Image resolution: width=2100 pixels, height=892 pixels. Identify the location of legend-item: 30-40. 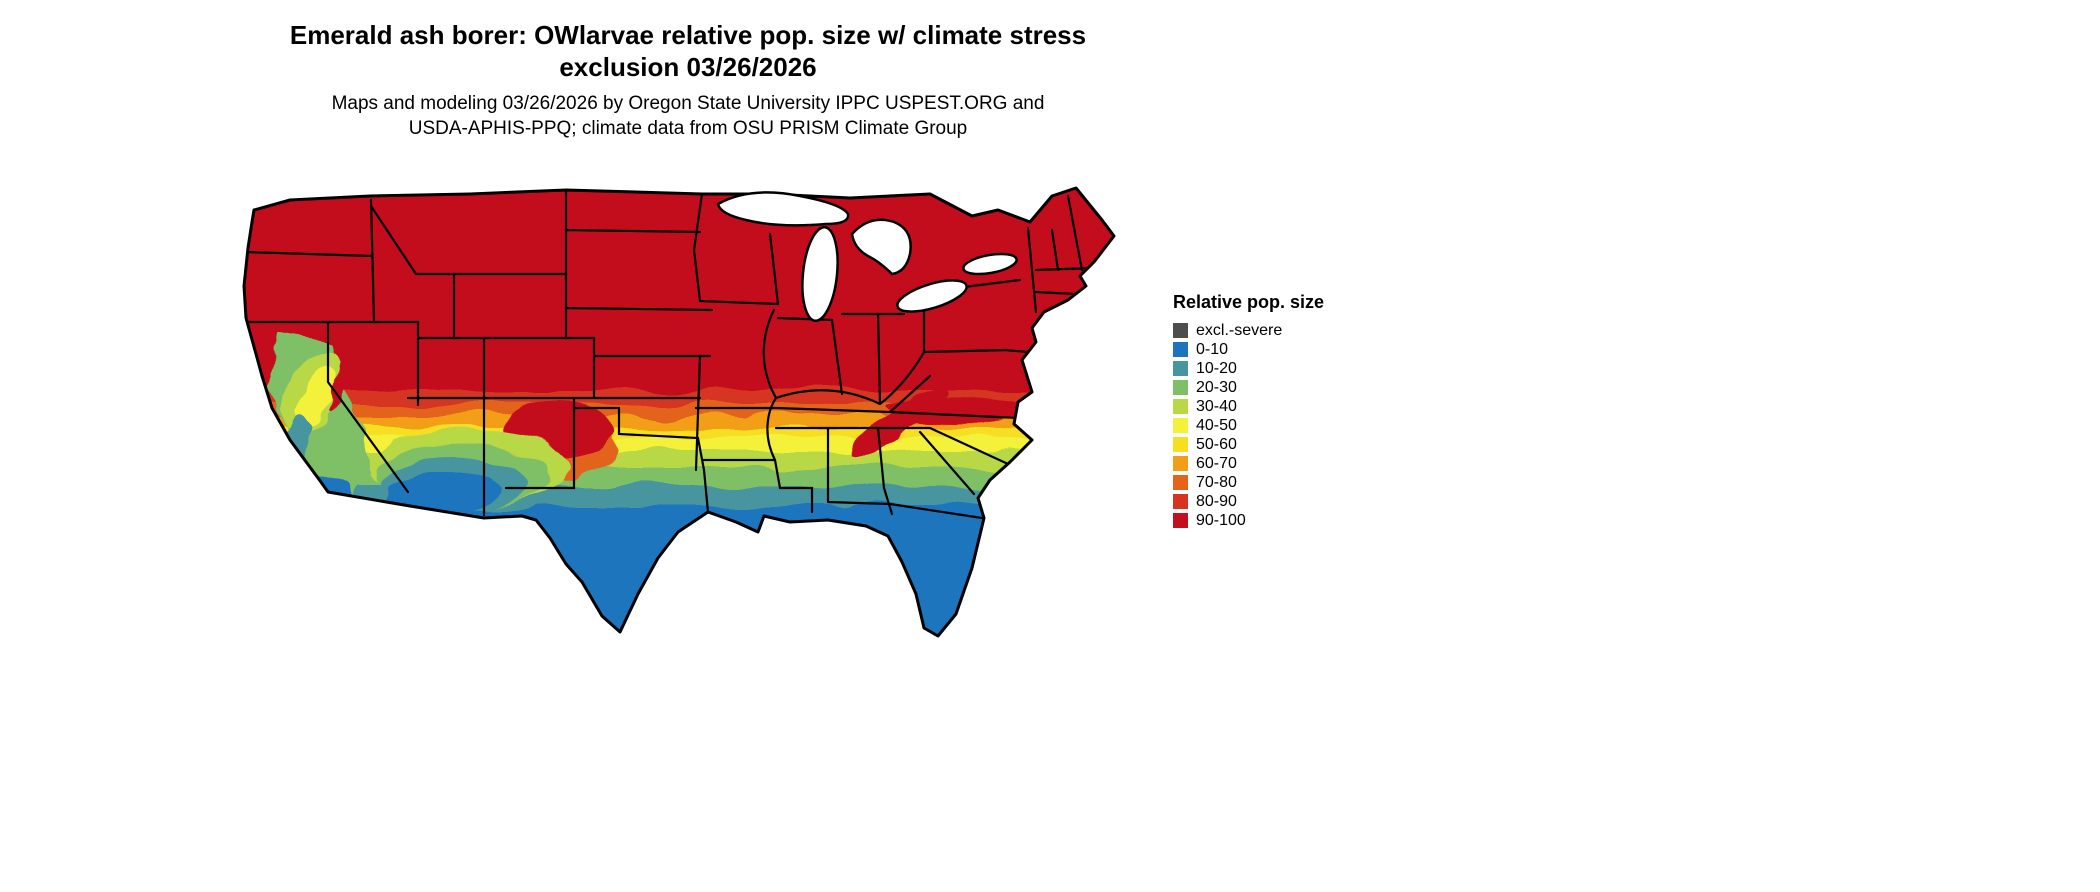
(1283, 406).